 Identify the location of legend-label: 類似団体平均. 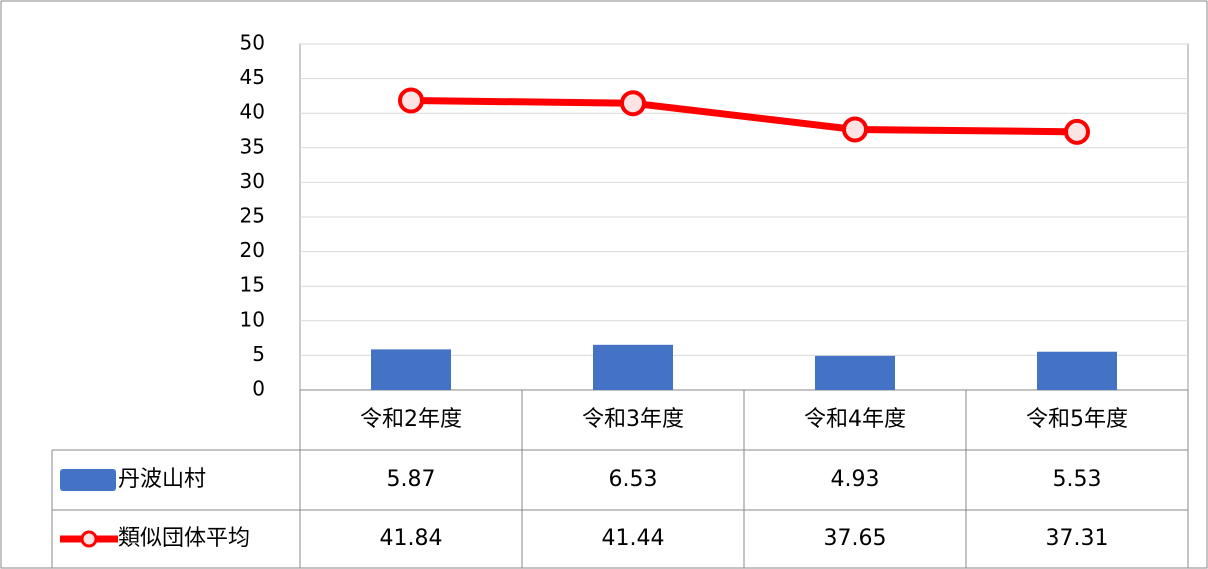
(184, 538).